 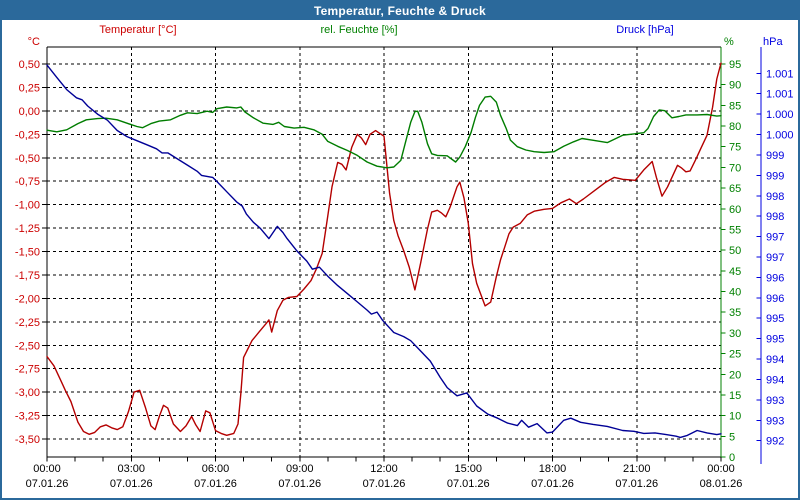 What do you see at coordinates (216, 469) in the screenshot?
I see `time-tick-label: 06:00` at bounding box center [216, 469].